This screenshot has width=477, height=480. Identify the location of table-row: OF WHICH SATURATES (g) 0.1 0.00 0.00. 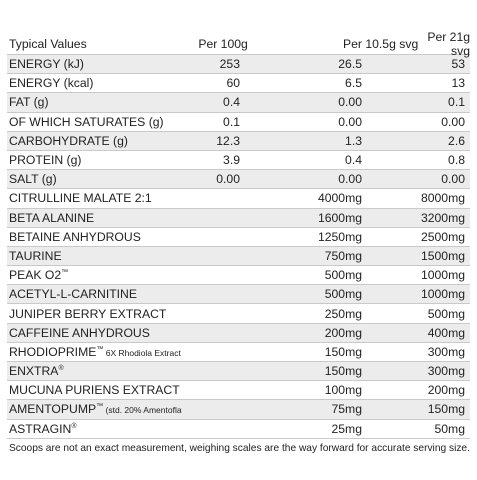
(238, 122).